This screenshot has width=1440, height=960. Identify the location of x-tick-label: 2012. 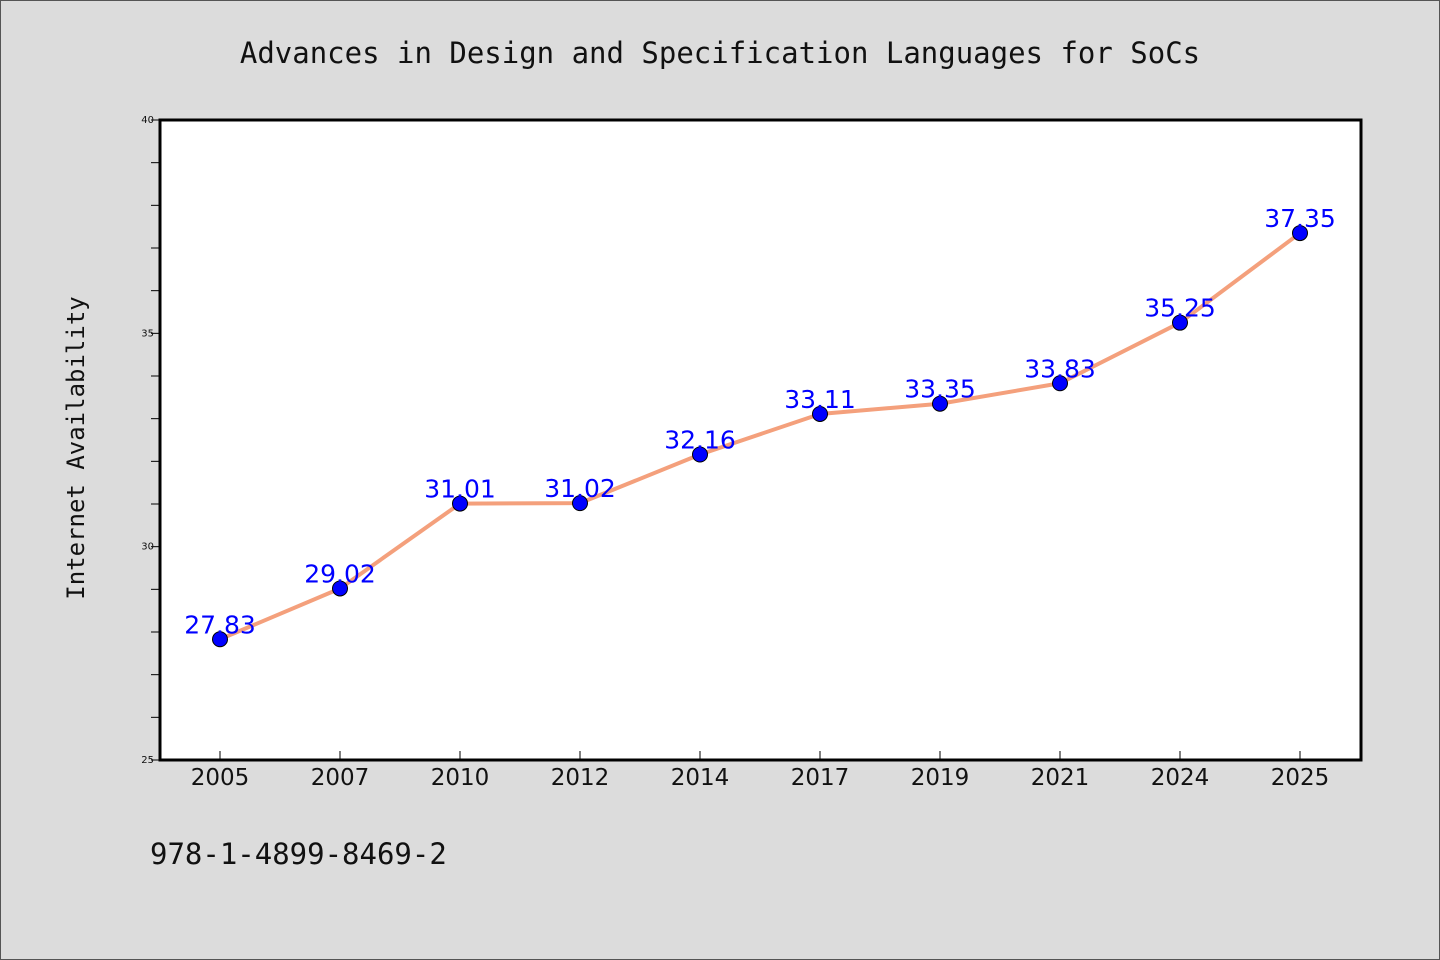
(580, 778).